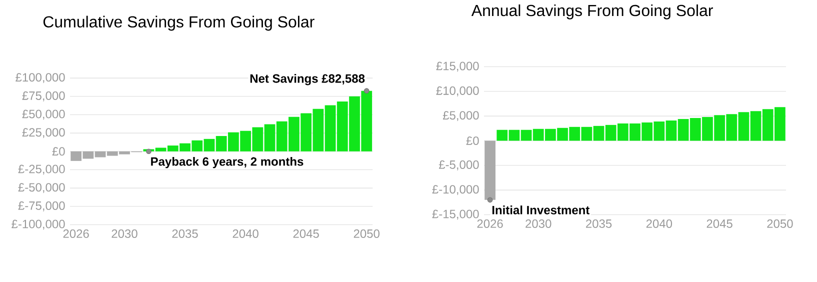 This screenshot has width=817, height=282. Describe the element at coordinates (457, 67) in the screenshot. I see `y-tick-label: £15,000` at that location.